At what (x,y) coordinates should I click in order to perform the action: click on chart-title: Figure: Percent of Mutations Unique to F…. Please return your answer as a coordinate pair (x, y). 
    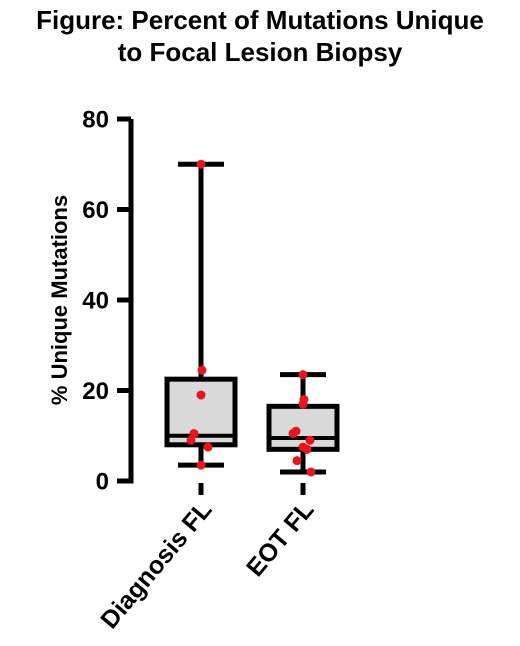
    Looking at the image, I should click on (260, 34).